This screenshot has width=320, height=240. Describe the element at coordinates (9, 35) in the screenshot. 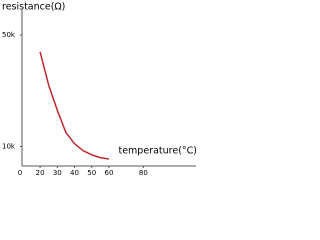

I see `y-tick-label: 50k` at that location.